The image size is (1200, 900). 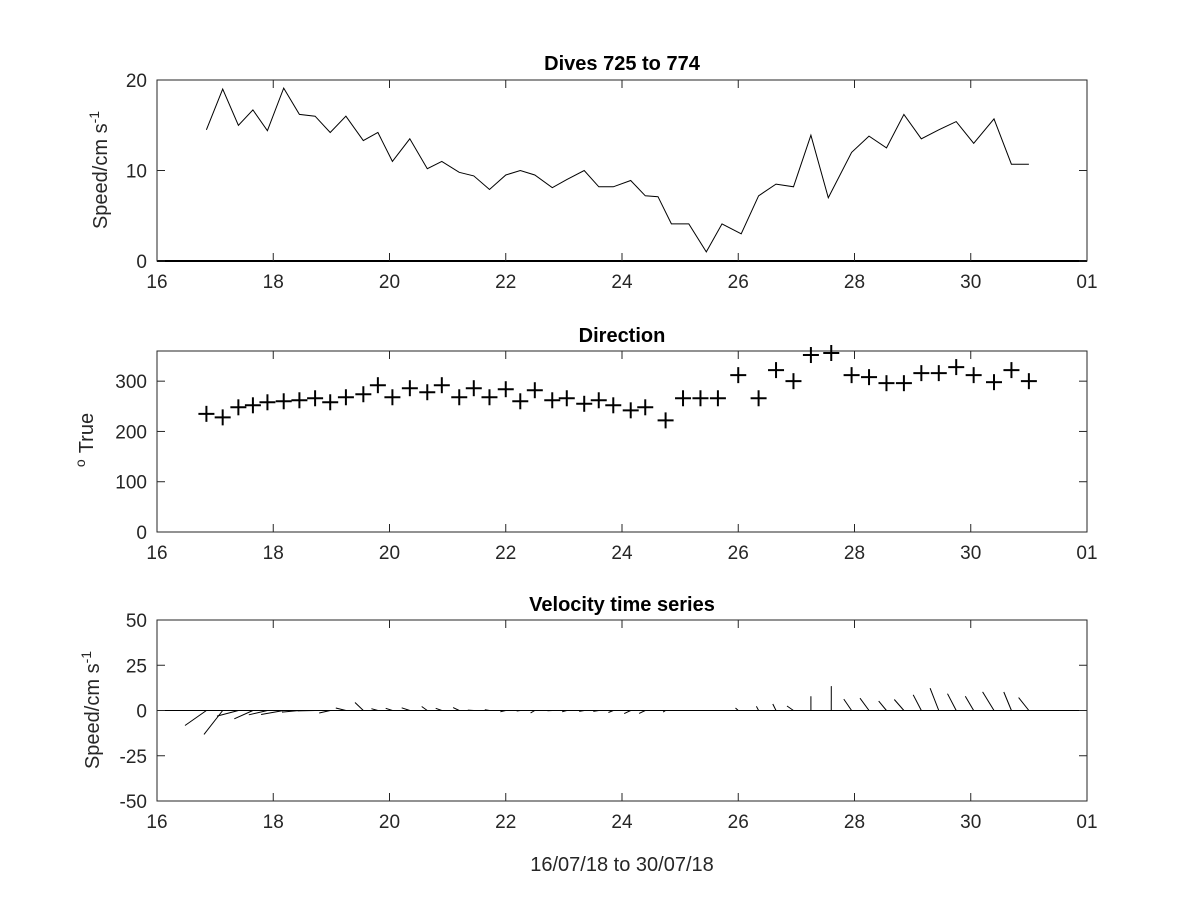 I want to click on velocity-y-axis-label-sup: -1, so click(x=86, y=657).